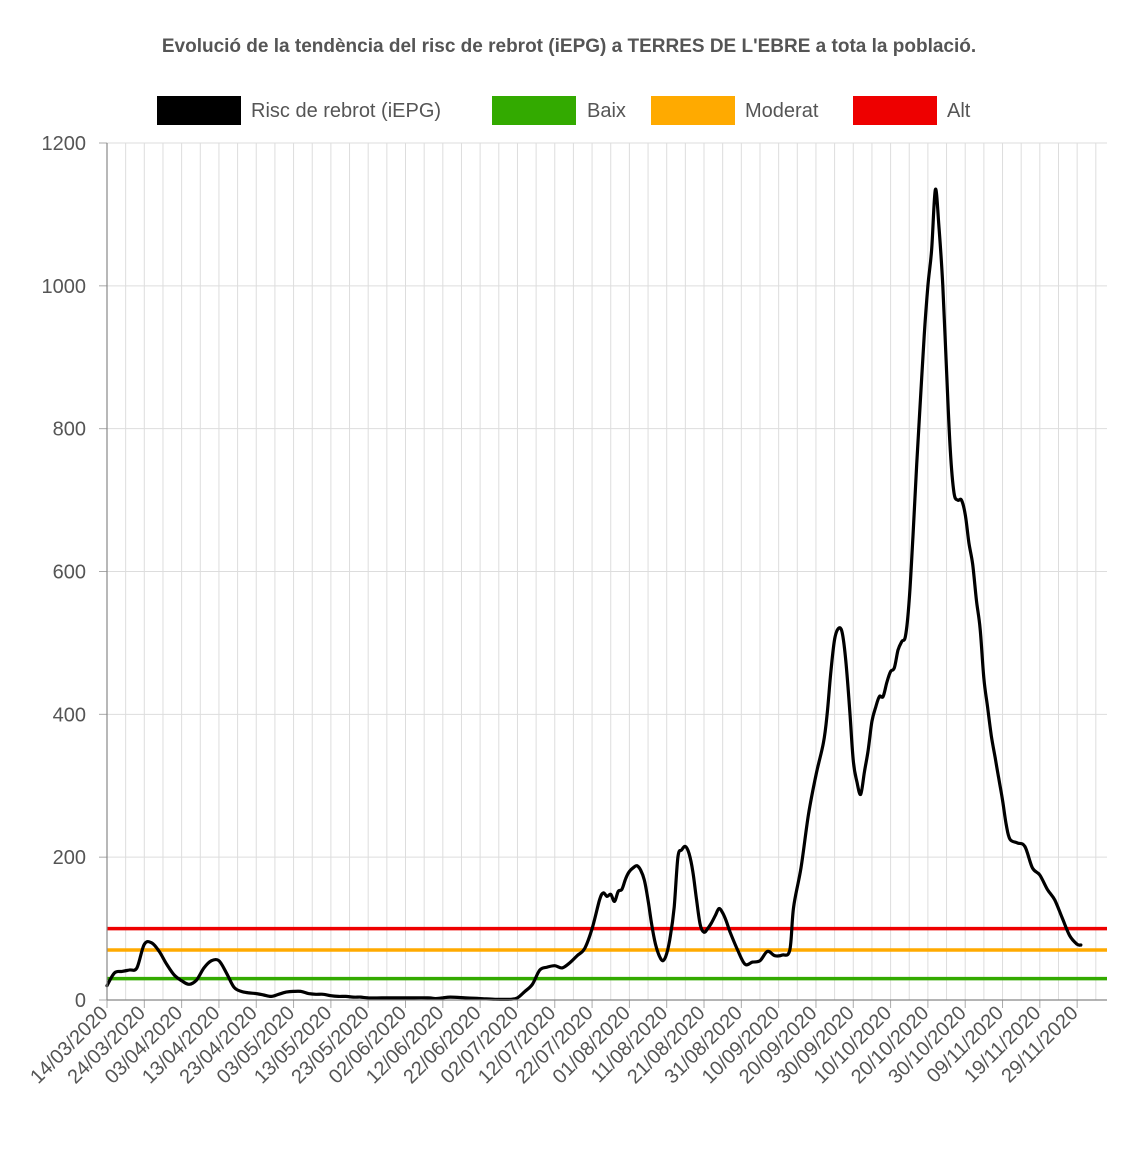 This screenshot has height=1162, width=1138. I want to click on y-tick-label: 1000, so click(64, 287).